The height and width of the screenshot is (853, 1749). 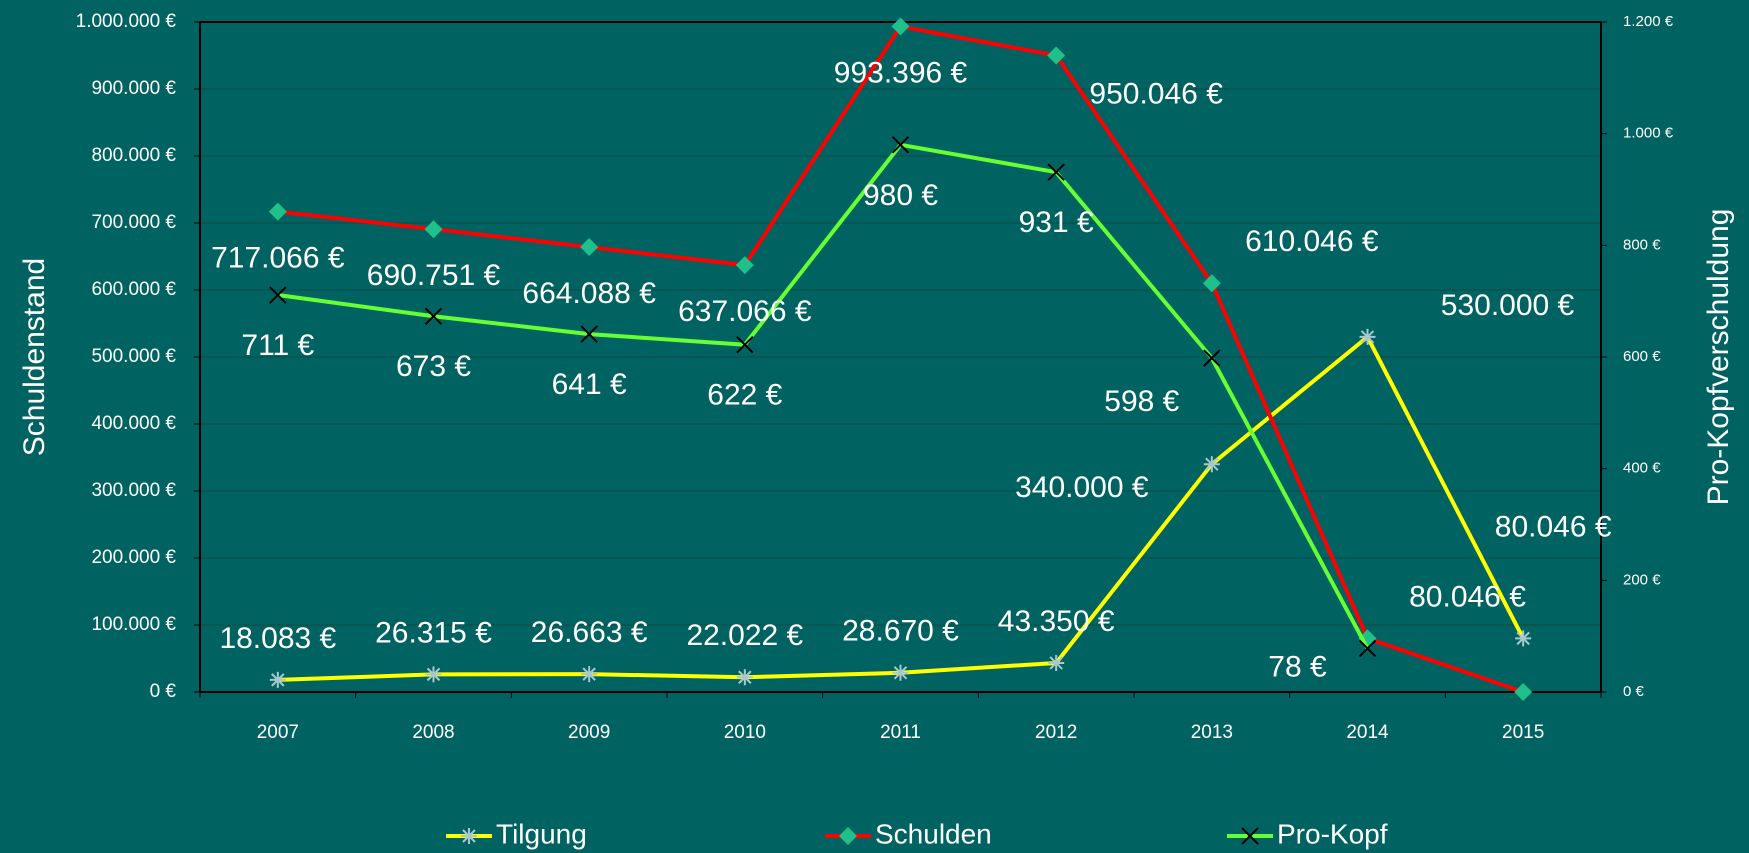 What do you see at coordinates (133, 423) in the screenshot?
I see `y-tick-label: 400.000 €` at bounding box center [133, 423].